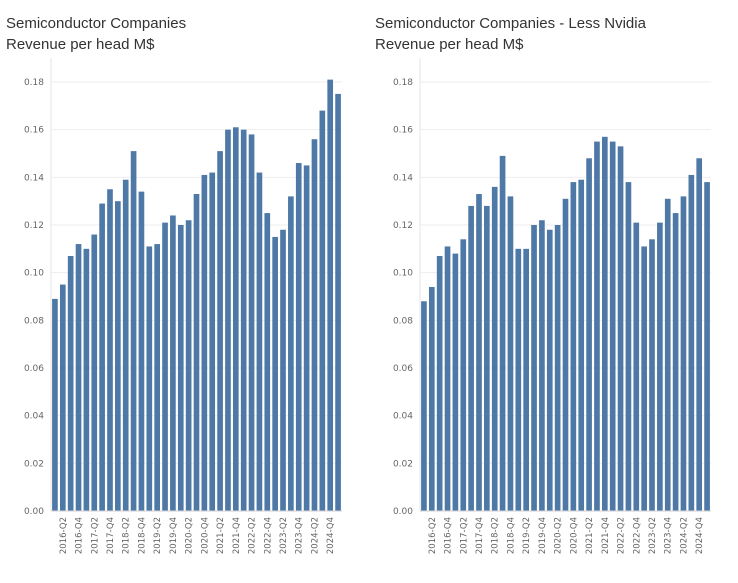  Describe the element at coordinates (34, 369) in the screenshot. I see `y-tick-label: 0.06` at that location.